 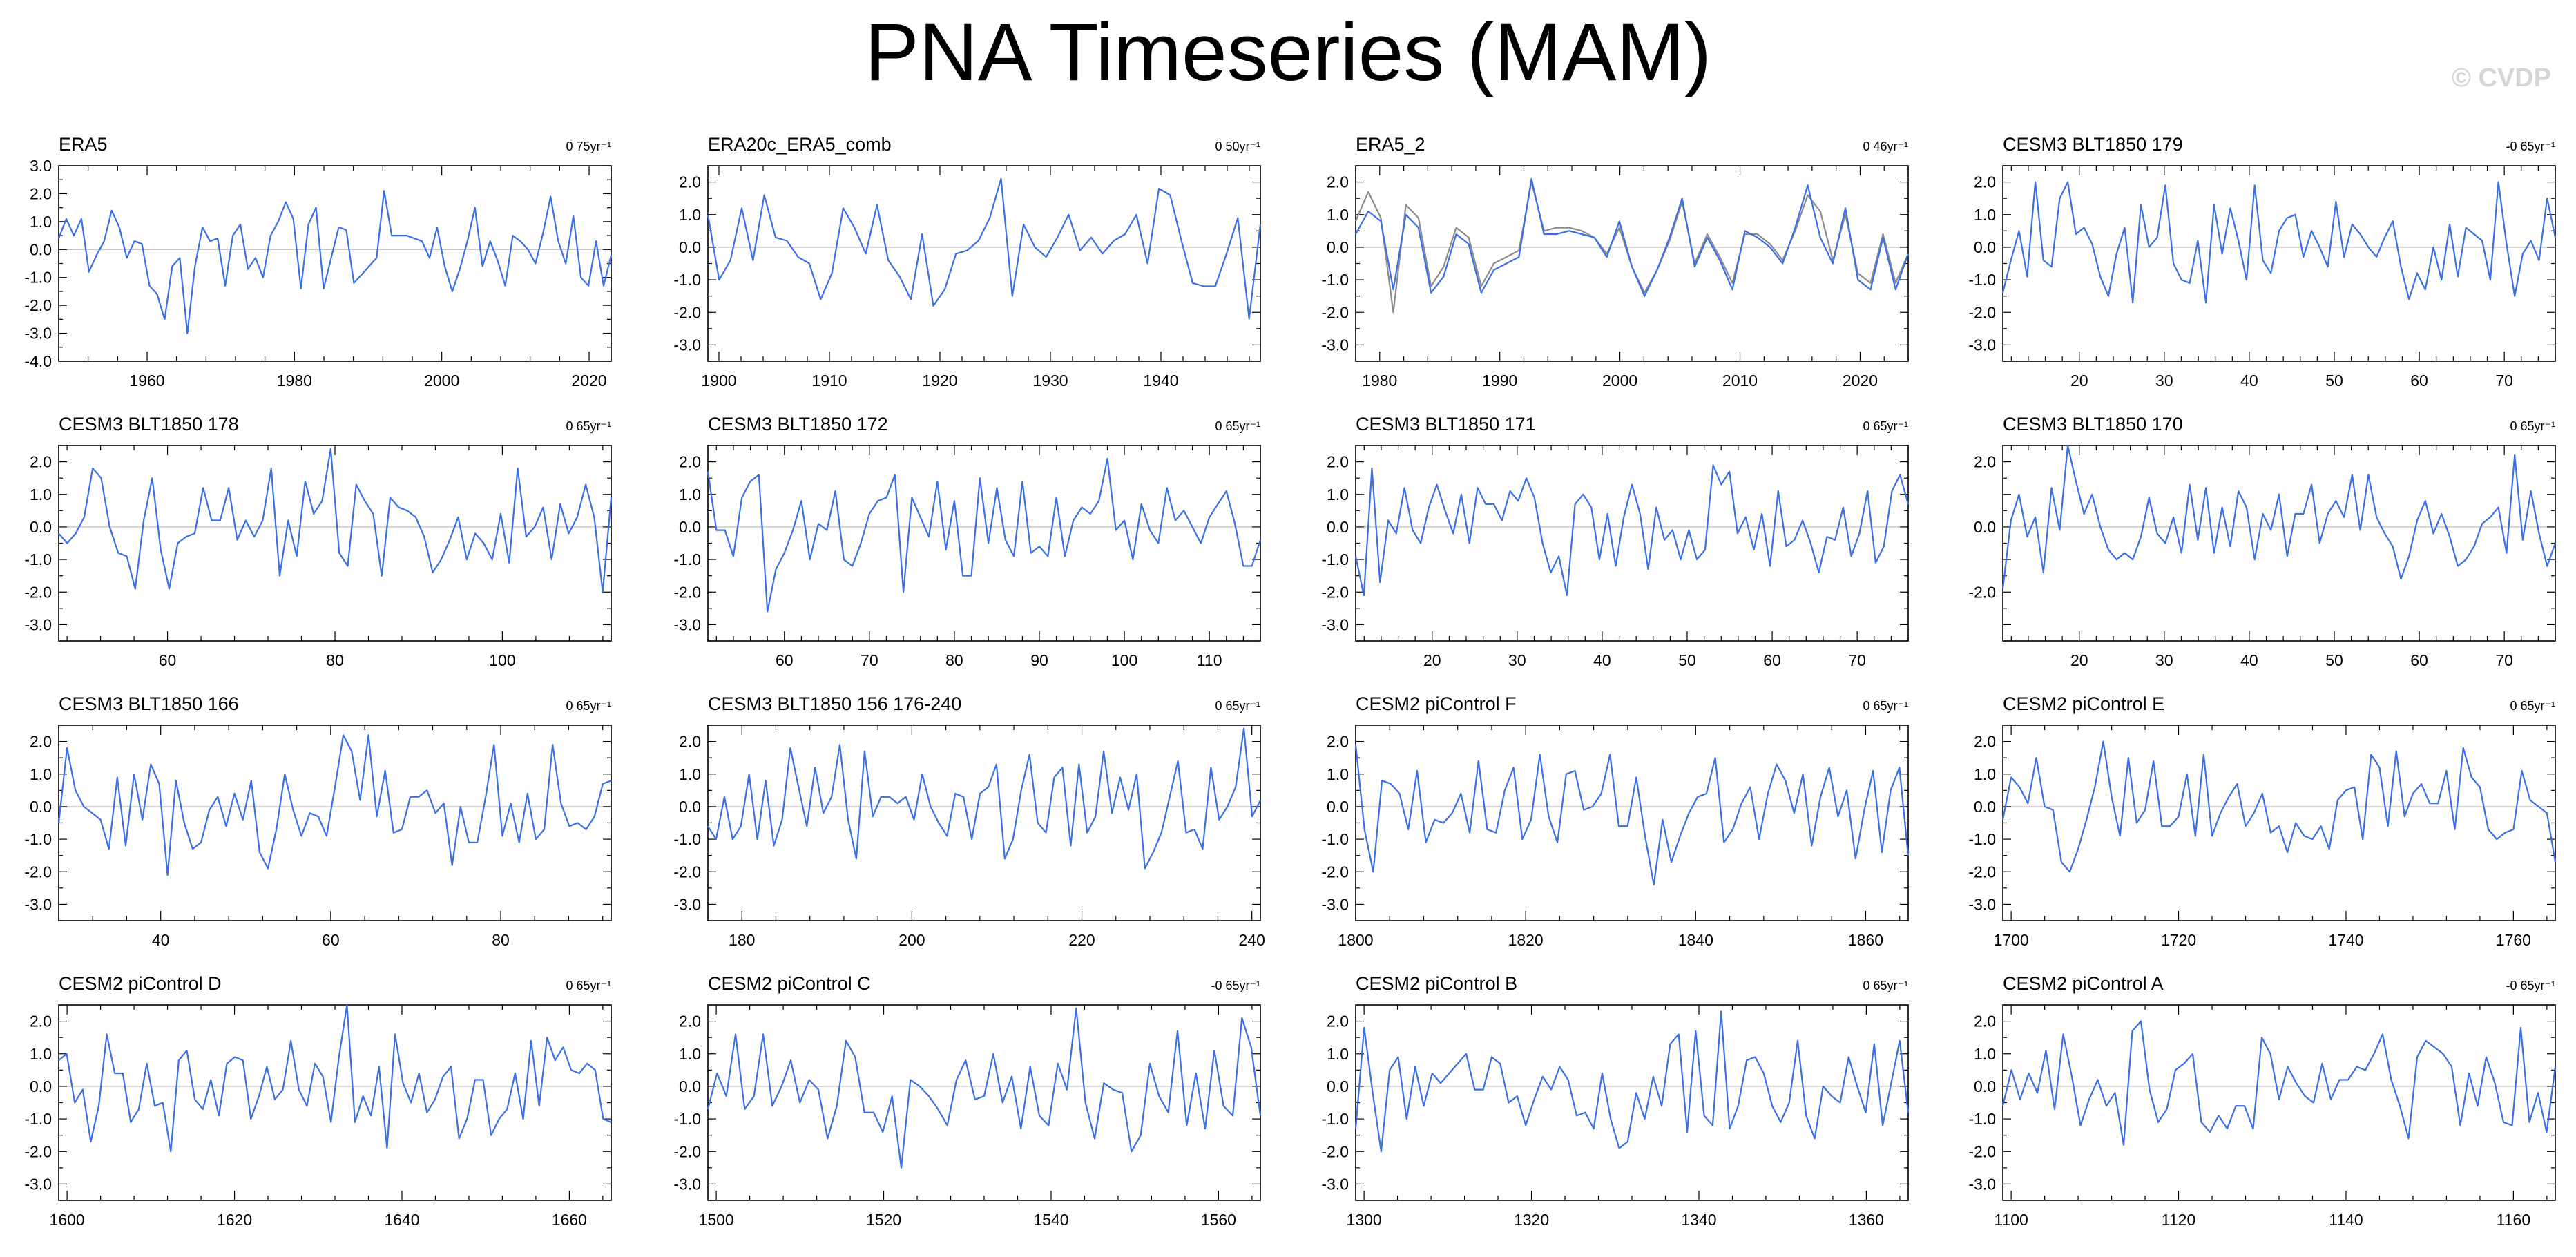 I want to click on x-tick-label: 1360, so click(x=1866, y=1220).